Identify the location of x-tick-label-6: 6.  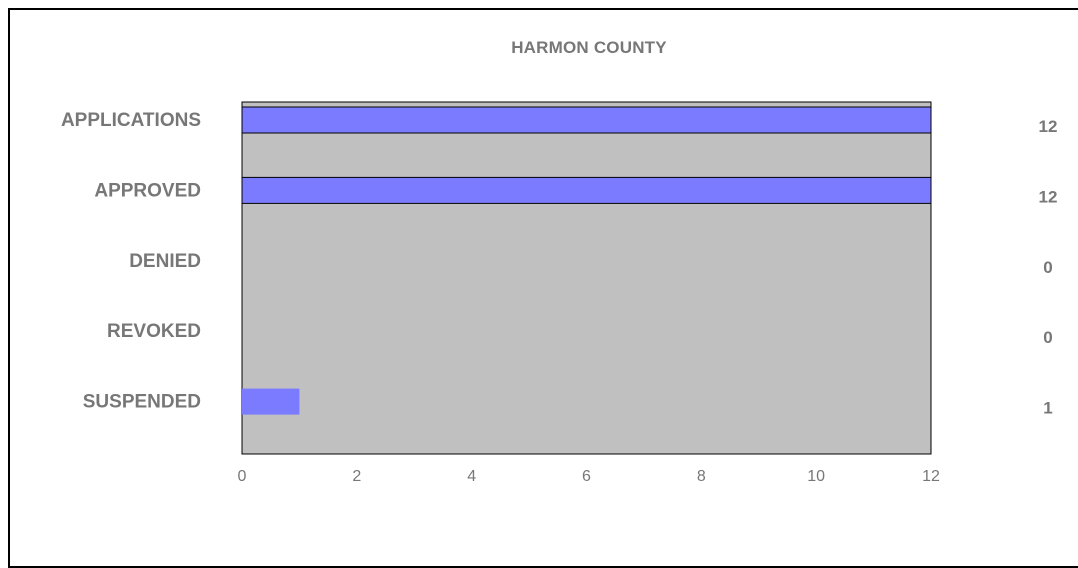
(586, 476).